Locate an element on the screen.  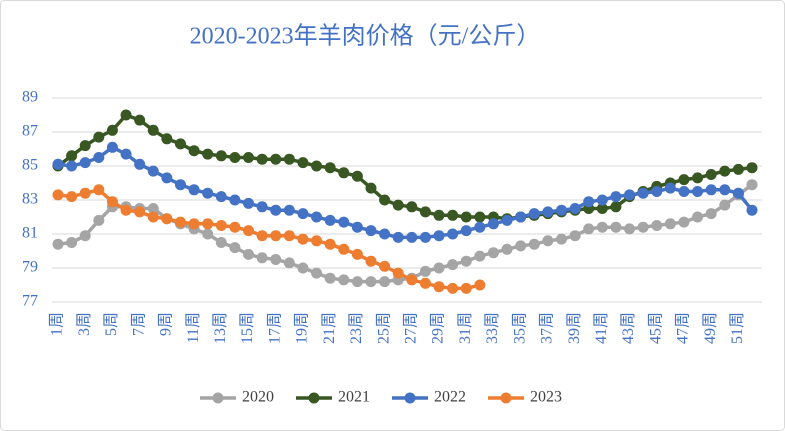
x-tick-label: 19周 is located at coordinates (302, 328).